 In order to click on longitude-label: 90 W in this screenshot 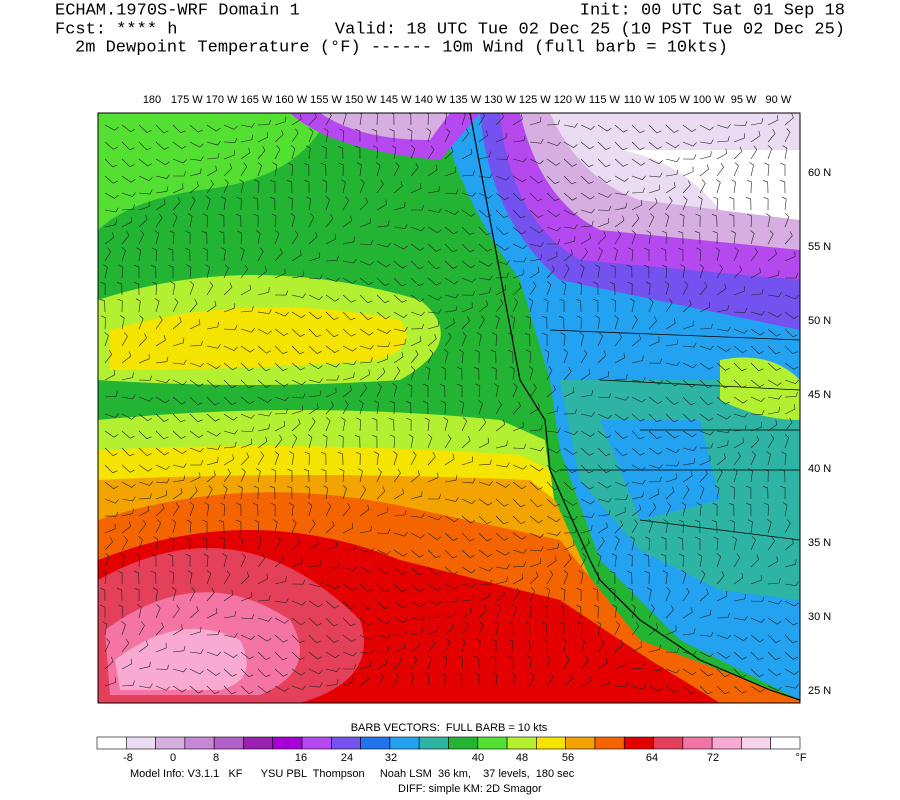, I will do `click(779, 100)`.